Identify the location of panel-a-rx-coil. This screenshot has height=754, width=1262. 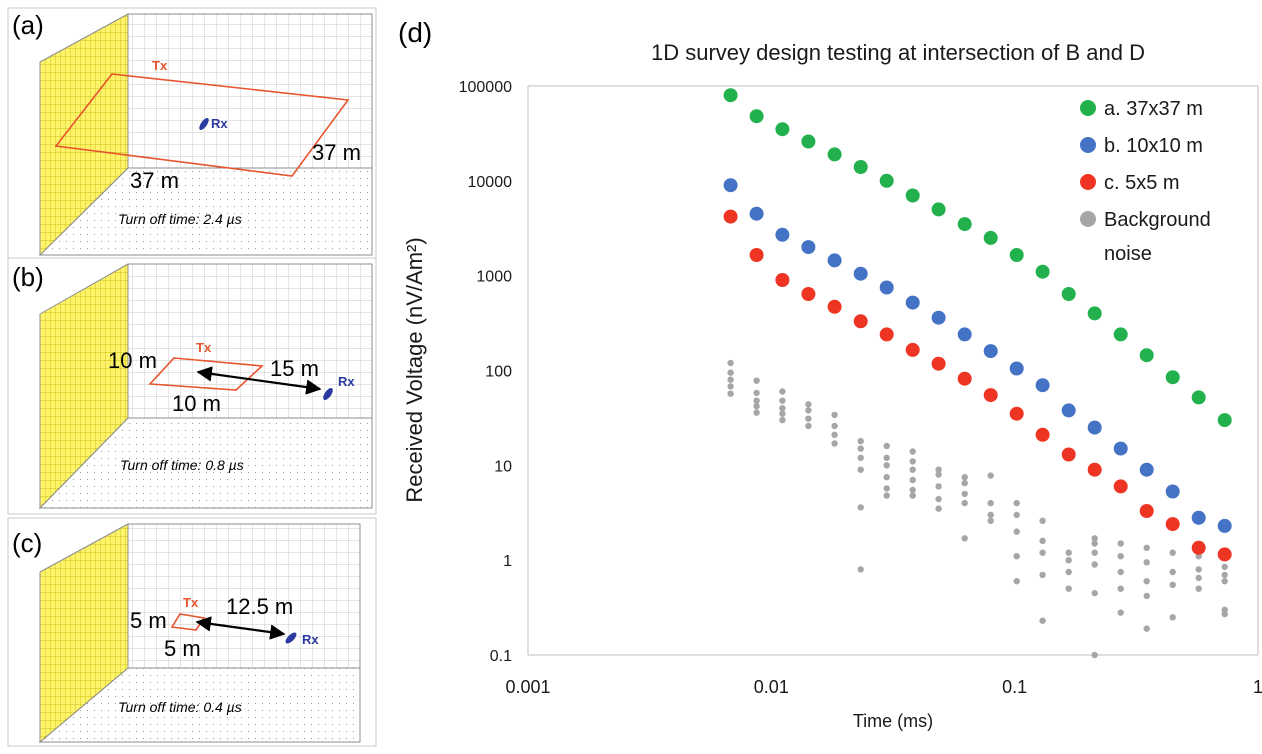
(204, 124).